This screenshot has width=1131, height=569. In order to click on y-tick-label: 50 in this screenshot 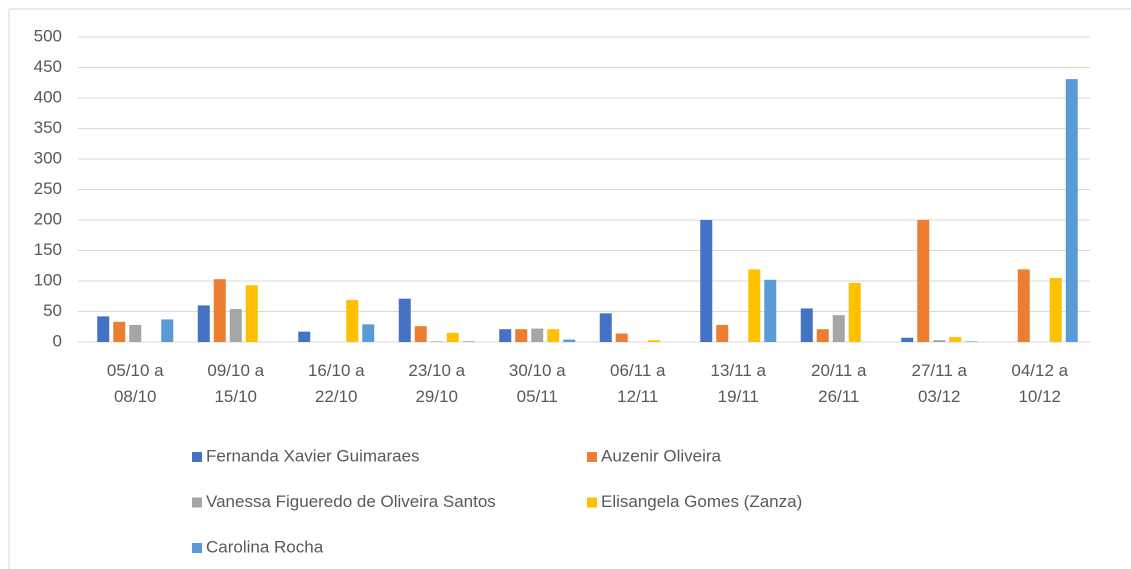, I will do `click(52, 310)`.